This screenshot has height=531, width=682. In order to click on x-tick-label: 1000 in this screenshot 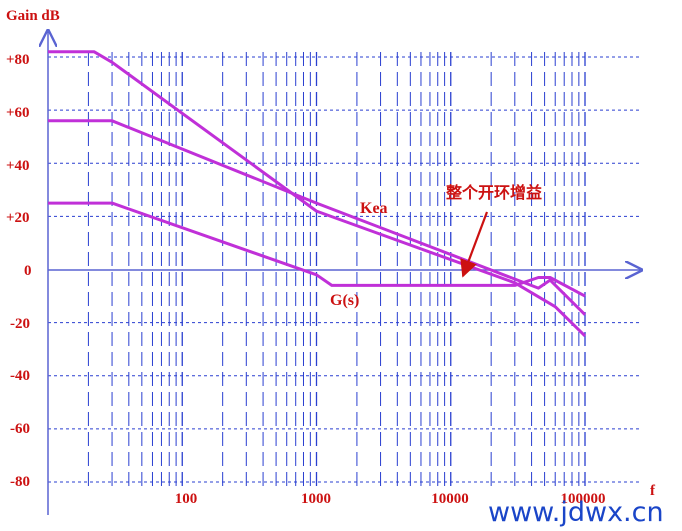, I will do `click(316, 499)`.